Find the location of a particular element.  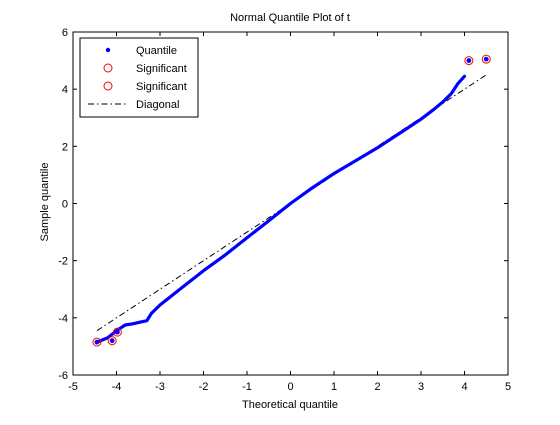

x-tick-label: 3 is located at coordinates (421, 387).